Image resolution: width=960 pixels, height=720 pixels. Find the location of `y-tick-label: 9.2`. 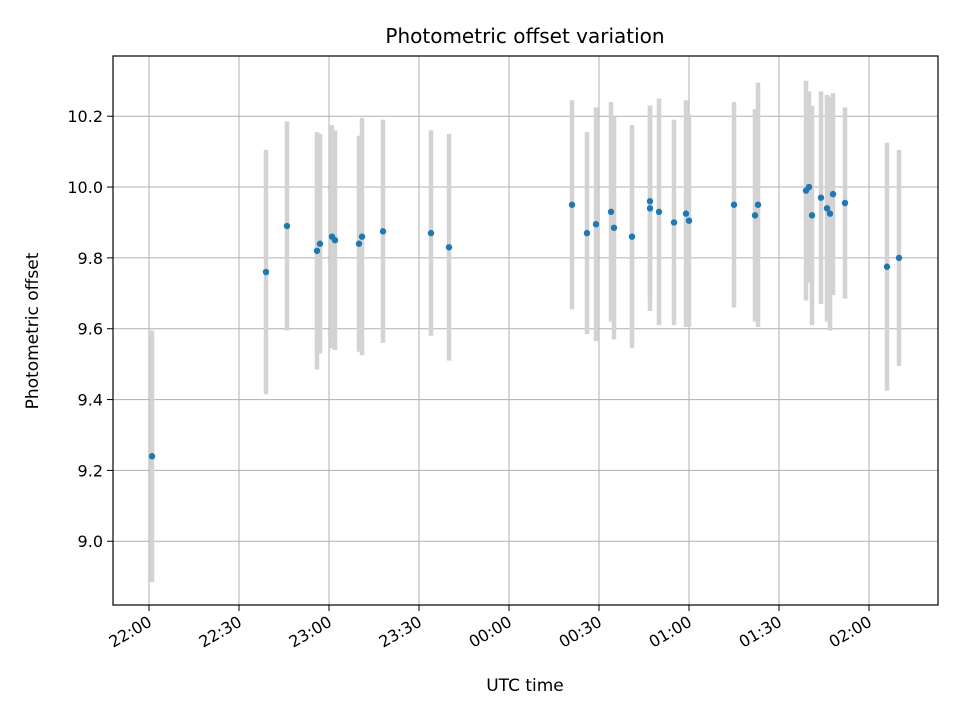

y-tick-label: 9.2 is located at coordinates (90, 470).